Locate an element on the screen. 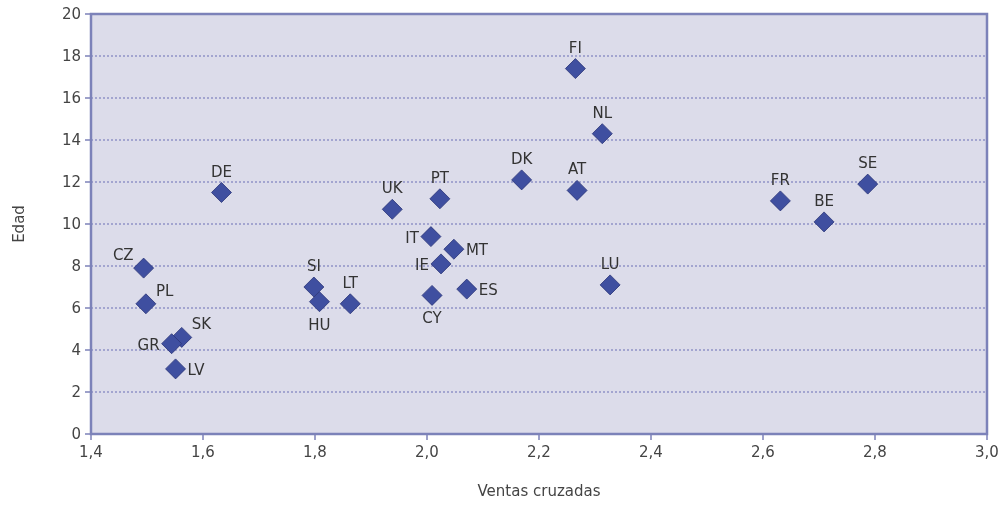  series-label: UK is located at coordinates (392, 188).